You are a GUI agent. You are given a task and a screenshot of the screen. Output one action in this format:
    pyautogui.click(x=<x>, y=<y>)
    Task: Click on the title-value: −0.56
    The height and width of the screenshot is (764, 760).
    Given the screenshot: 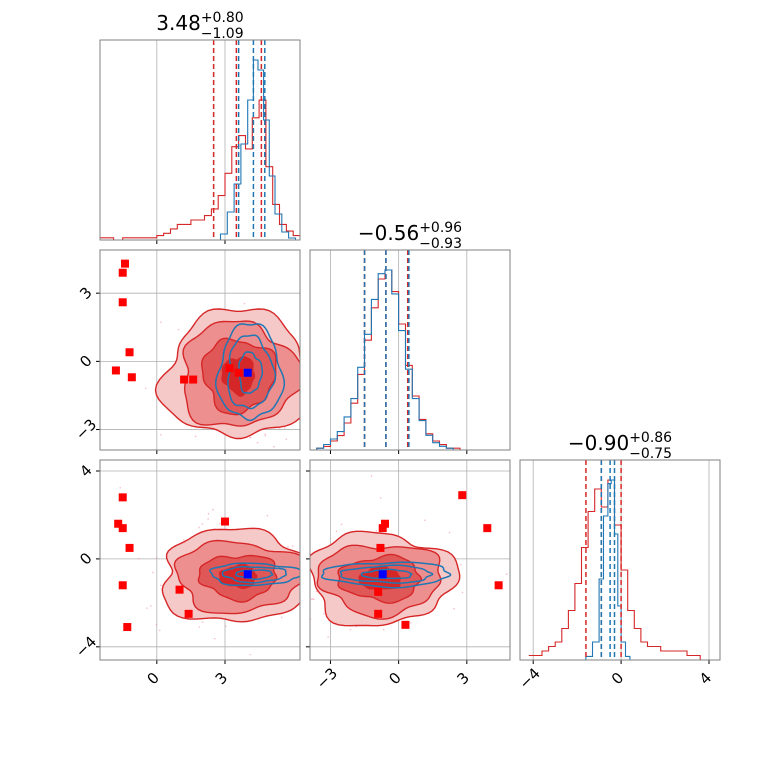 What is the action you would take?
    pyautogui.click(x=388, y=233)
    